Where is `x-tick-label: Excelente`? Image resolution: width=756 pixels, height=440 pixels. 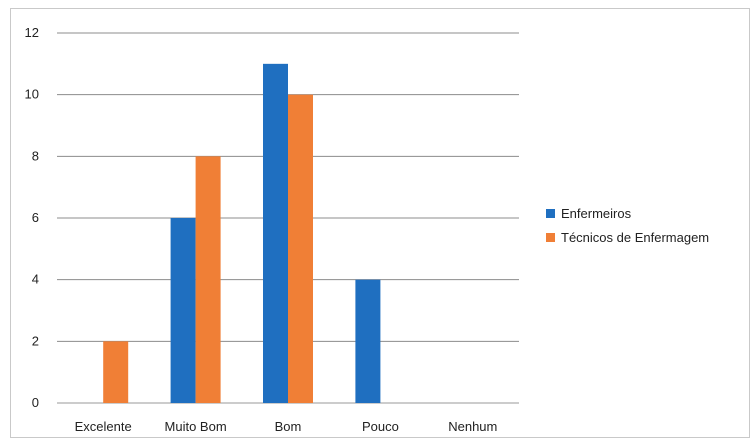 x-tick-label: Excelente is located at coordinates (103, 426).